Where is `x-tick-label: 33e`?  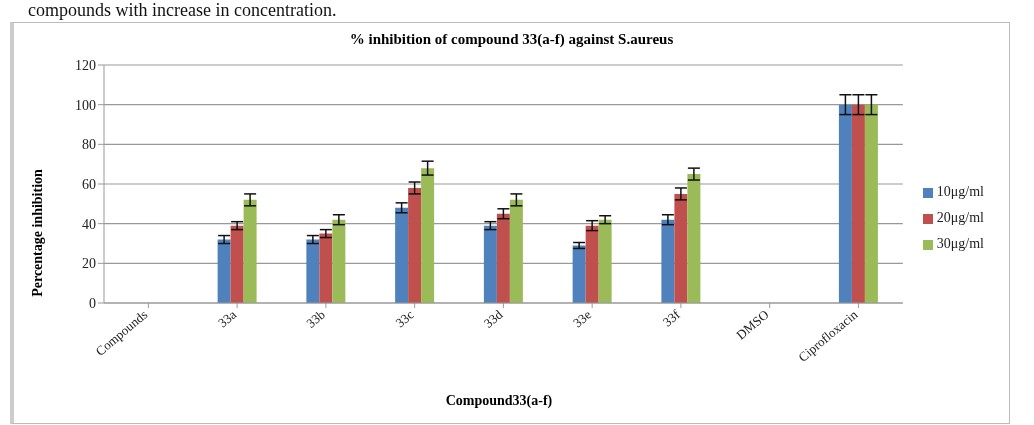 x-tick-label: 33e is located at coordinates (582, 318).